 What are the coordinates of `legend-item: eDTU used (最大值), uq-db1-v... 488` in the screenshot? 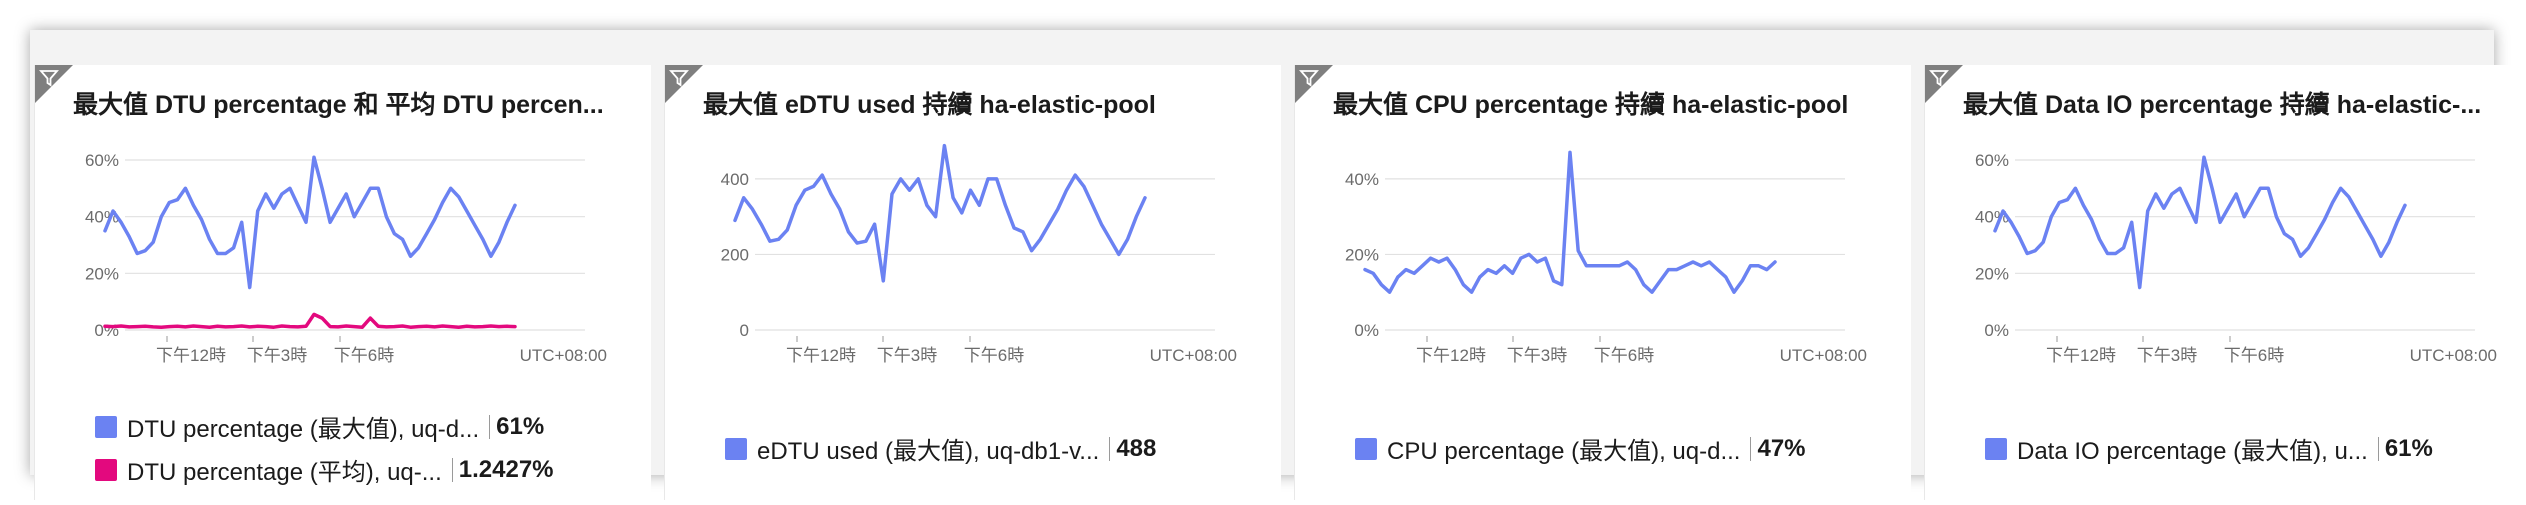 It's located at (940, 448).